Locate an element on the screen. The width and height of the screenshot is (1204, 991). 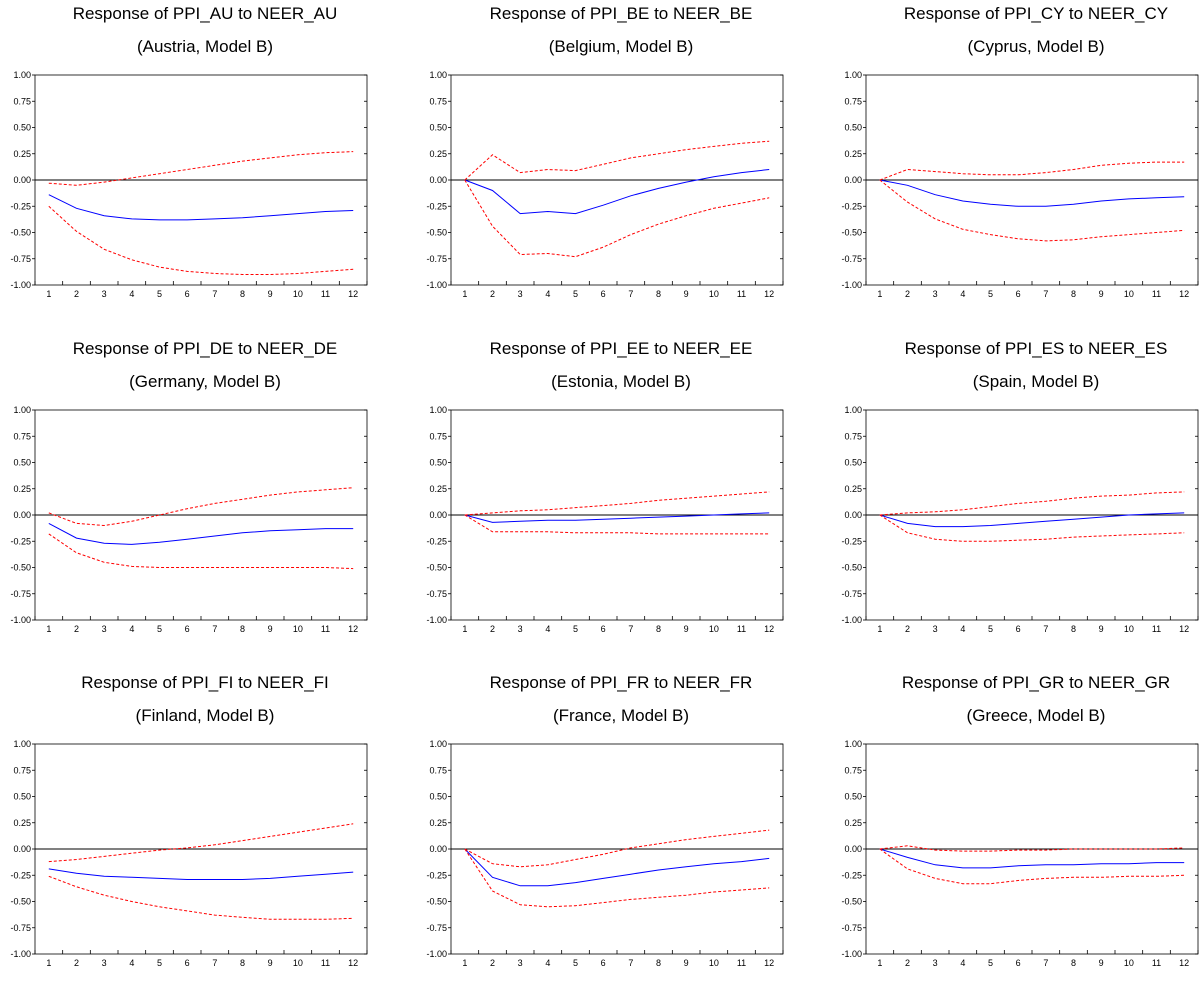
chart-subtitle: (Estonia, Model B) is located at coordinates (621, 381).